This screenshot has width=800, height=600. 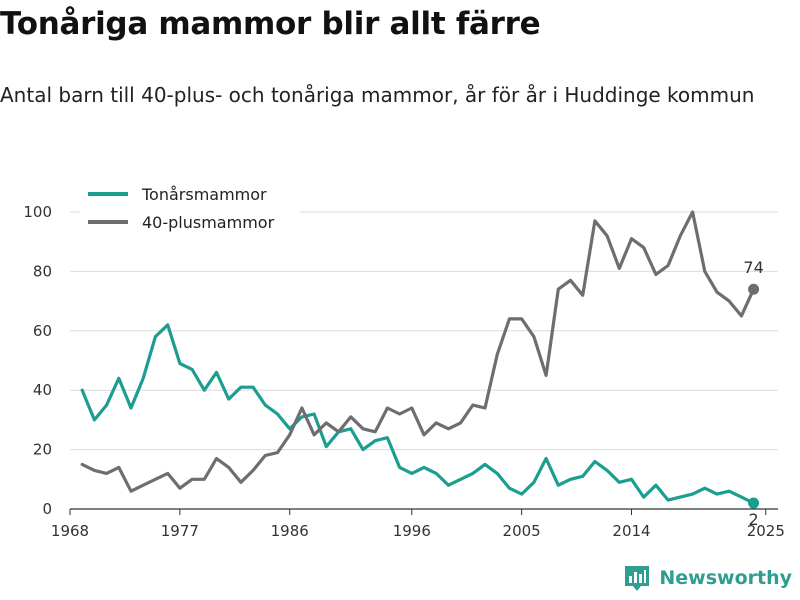 I want to click on brand-logo: Newsworthy, so click(x=707, y=578).